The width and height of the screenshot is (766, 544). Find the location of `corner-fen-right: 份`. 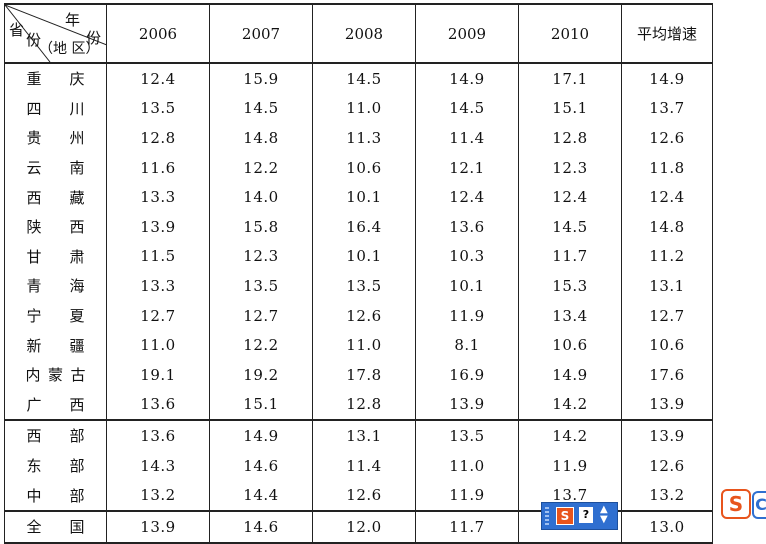

corner-fen-right: 份 is located at coordinates (94, 38).